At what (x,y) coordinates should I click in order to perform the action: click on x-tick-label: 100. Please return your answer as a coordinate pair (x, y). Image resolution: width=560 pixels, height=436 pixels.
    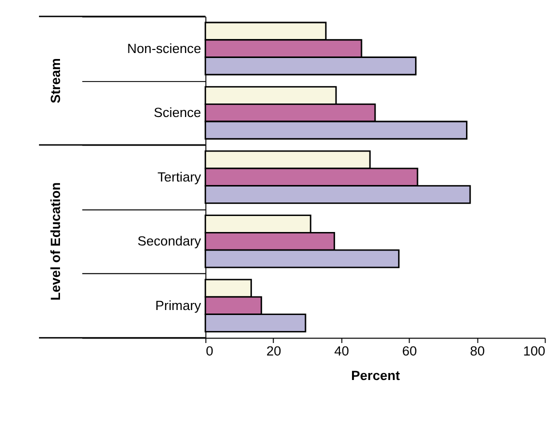
    Looking at the image, I should click on (534, 350).